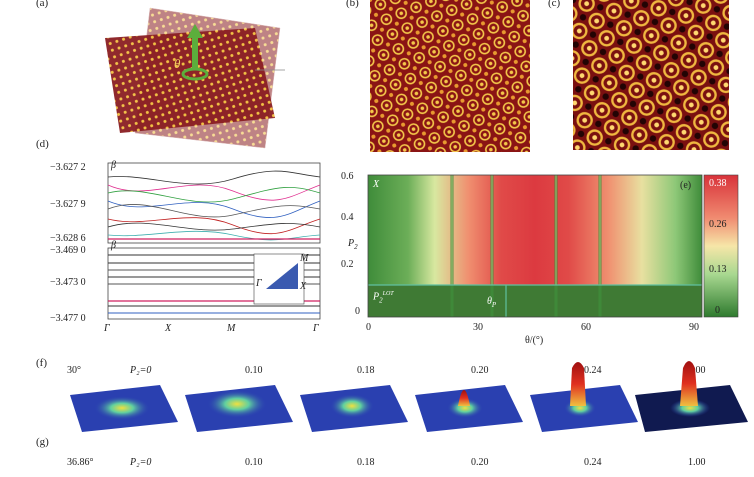 The height and width of the screenshot is (477, 754). Describe the element at coordinates (366, 462) in the screenshot. I see `g-label: 0.18` at that location.